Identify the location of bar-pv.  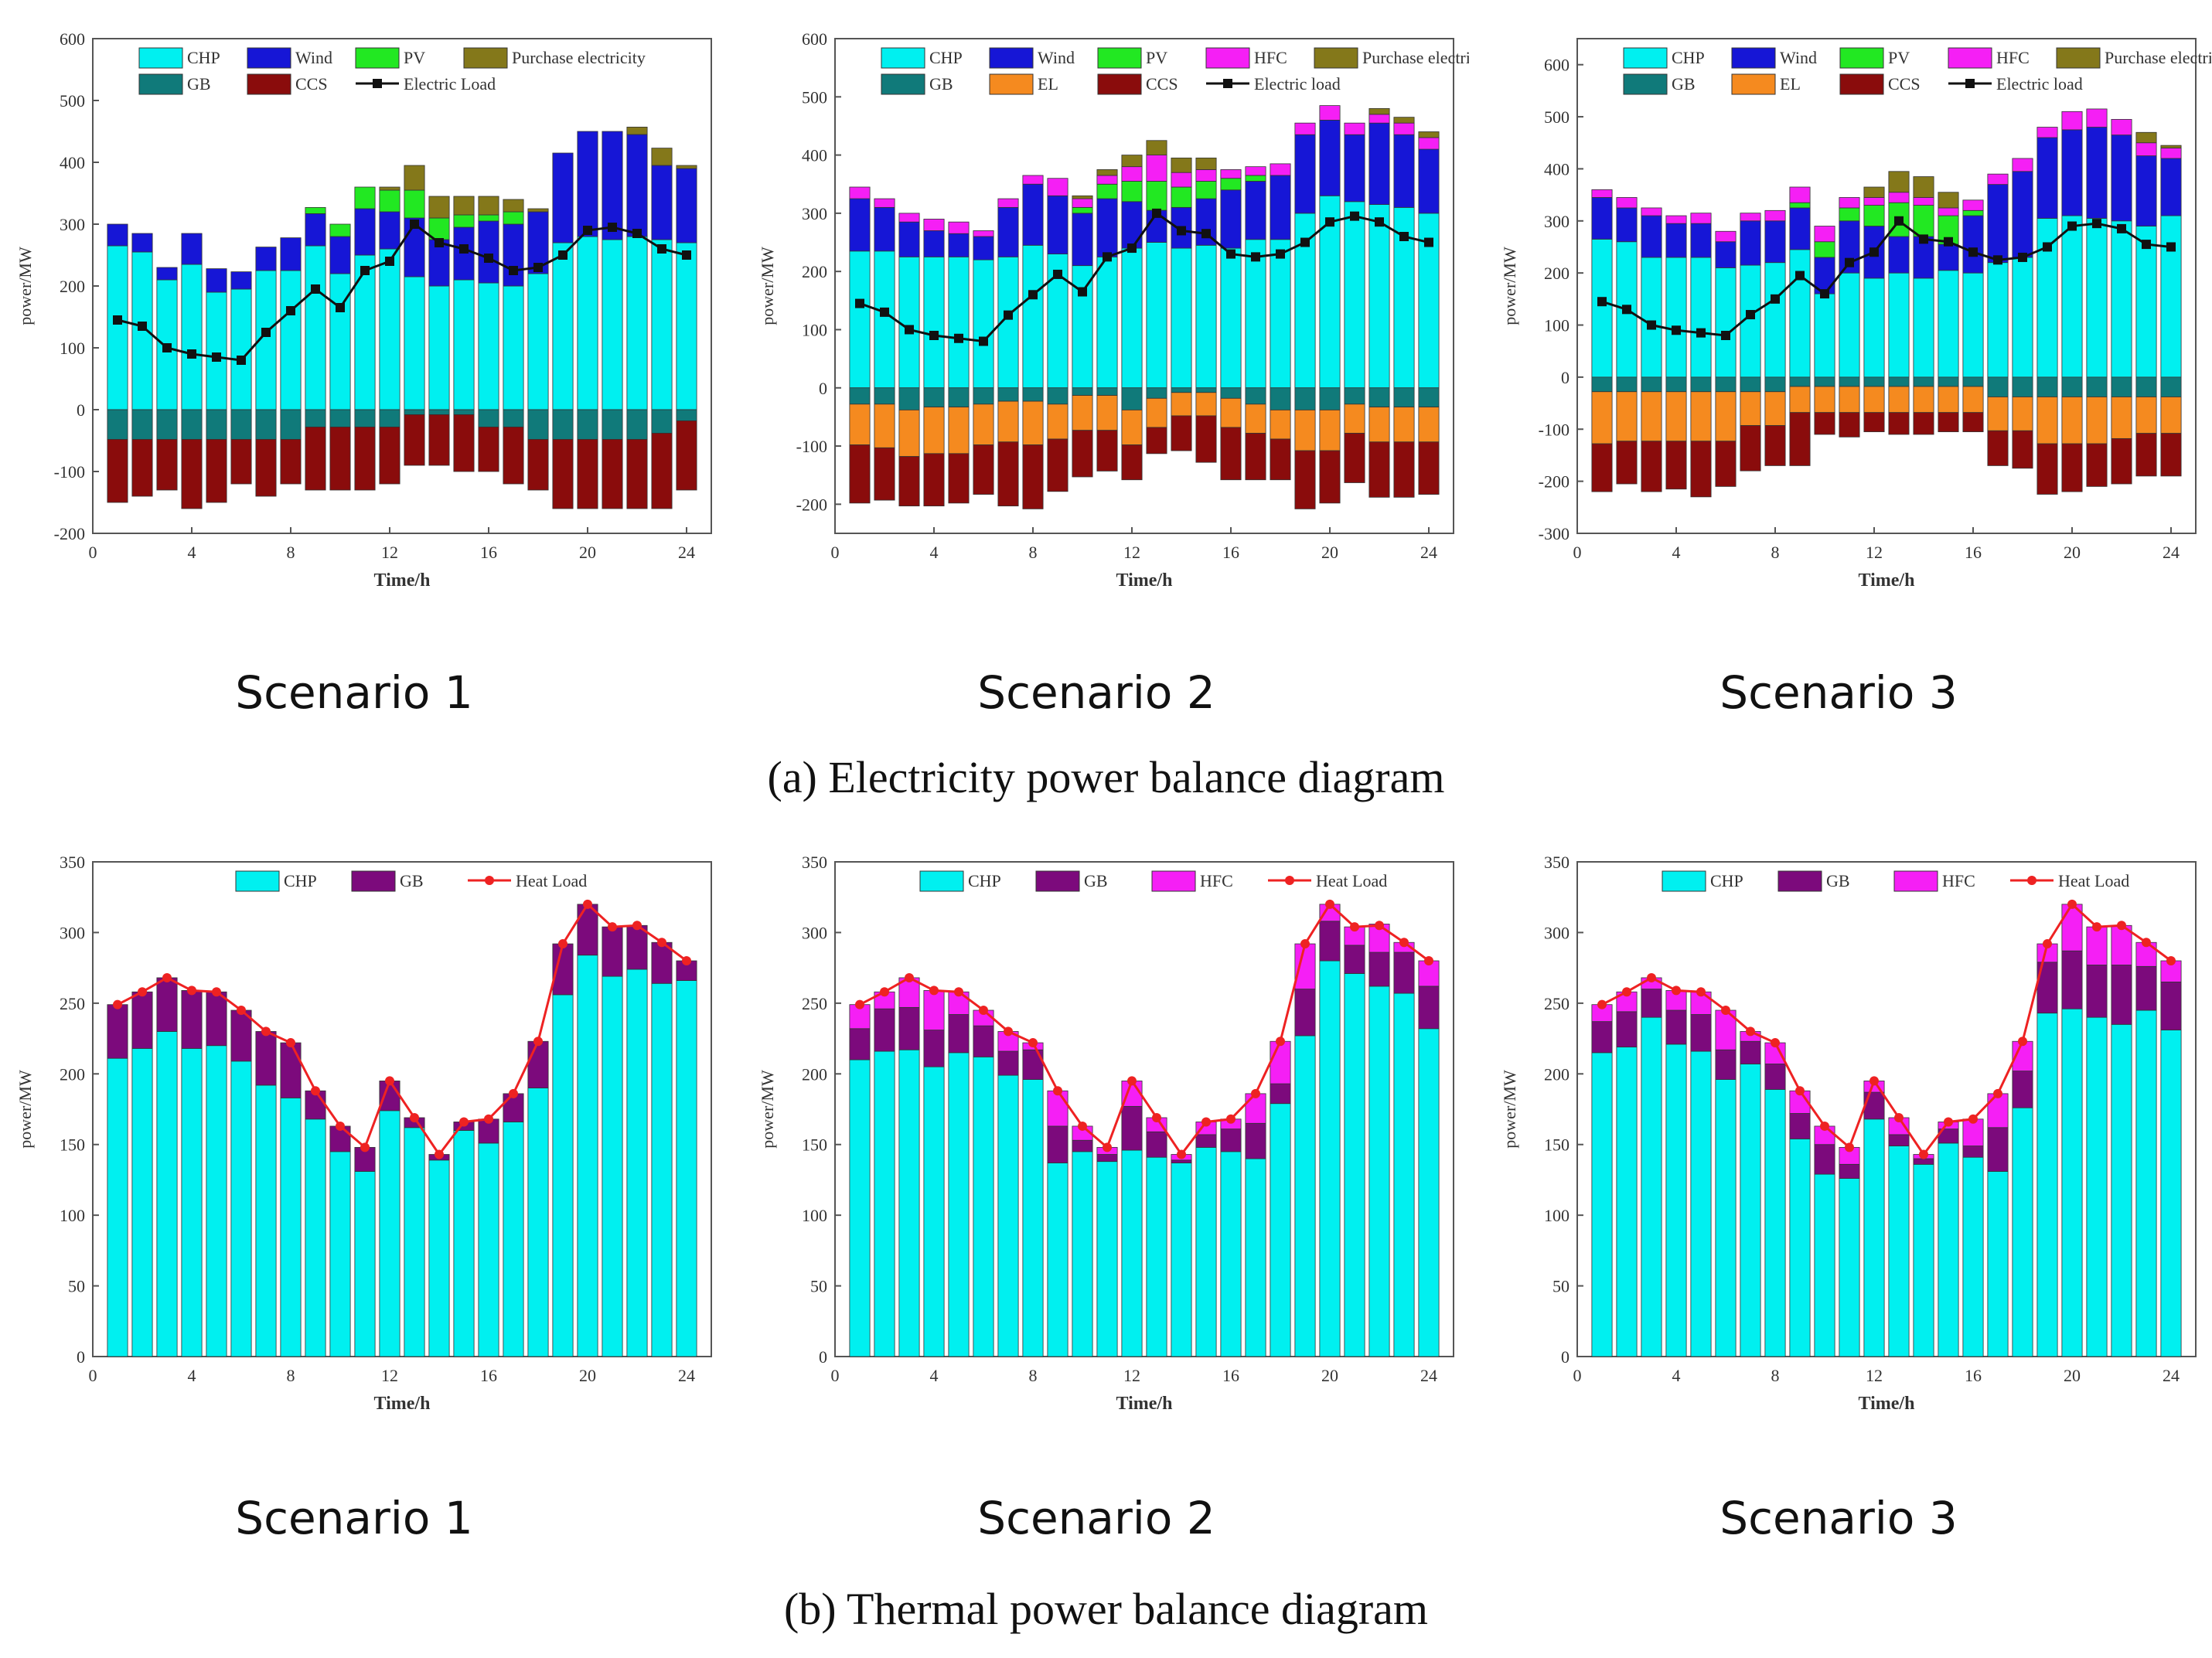
(414, 204).